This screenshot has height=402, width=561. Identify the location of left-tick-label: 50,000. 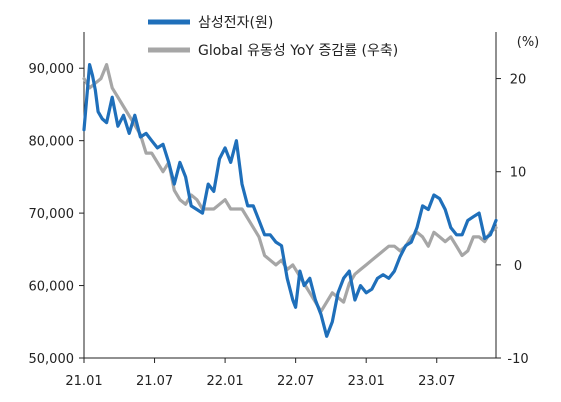
(52, 359).